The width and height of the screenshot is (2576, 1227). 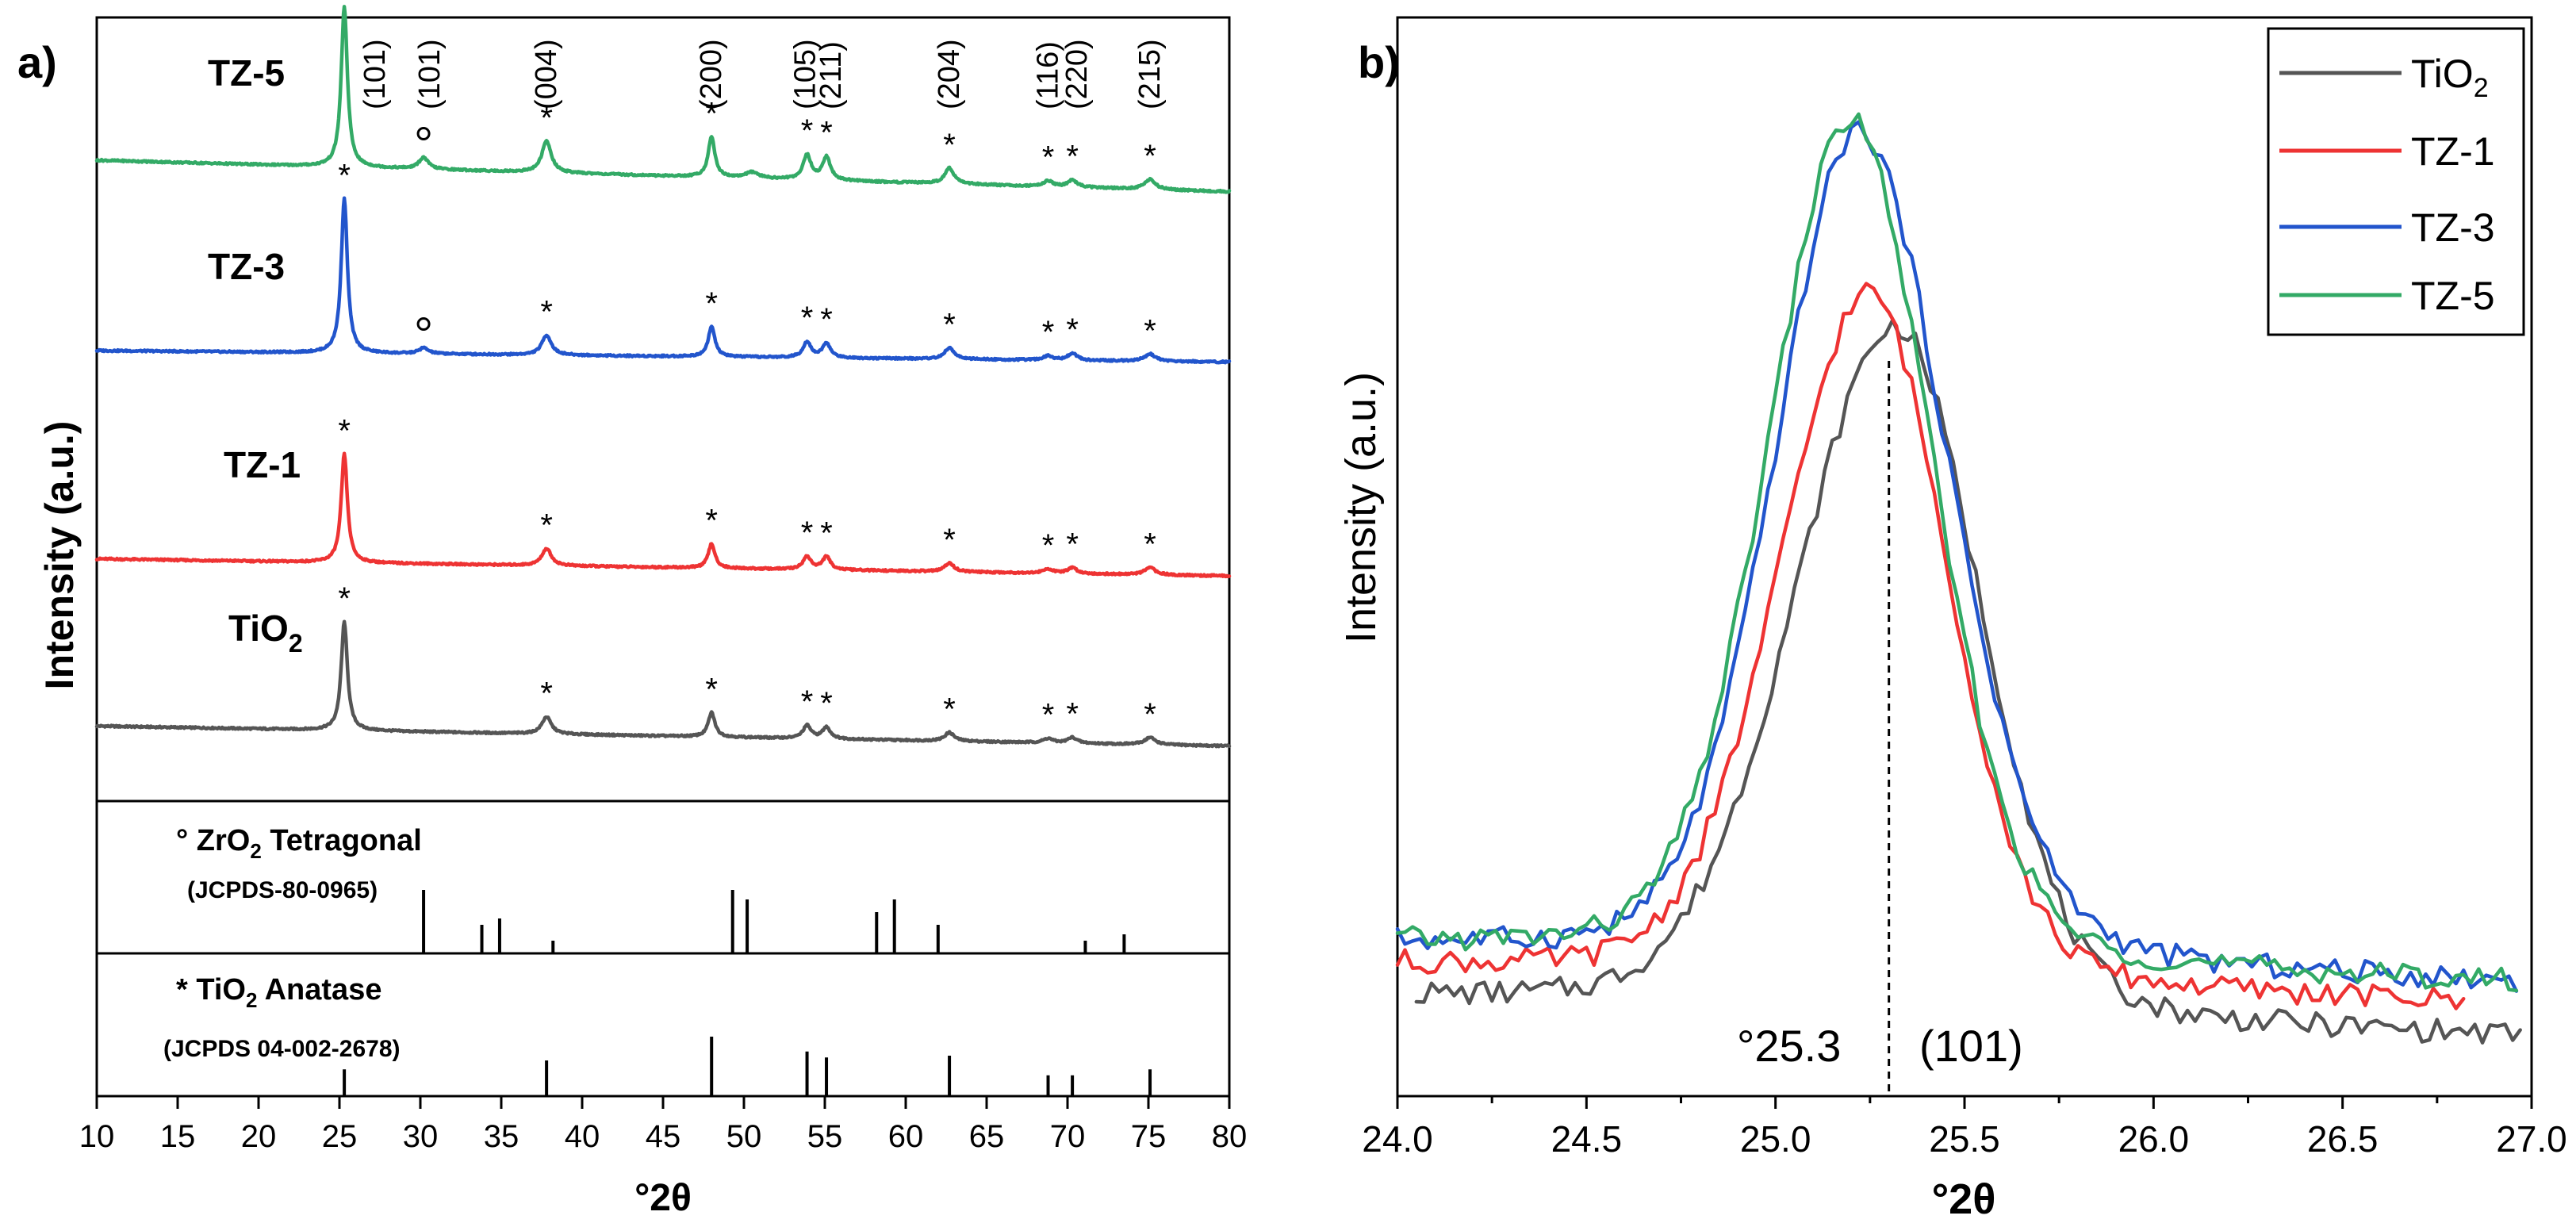 What do you see at coordinates (259, 1136) in the screenshot?
I see `x-tick-label: 20` at bounding box center [259, 1136].